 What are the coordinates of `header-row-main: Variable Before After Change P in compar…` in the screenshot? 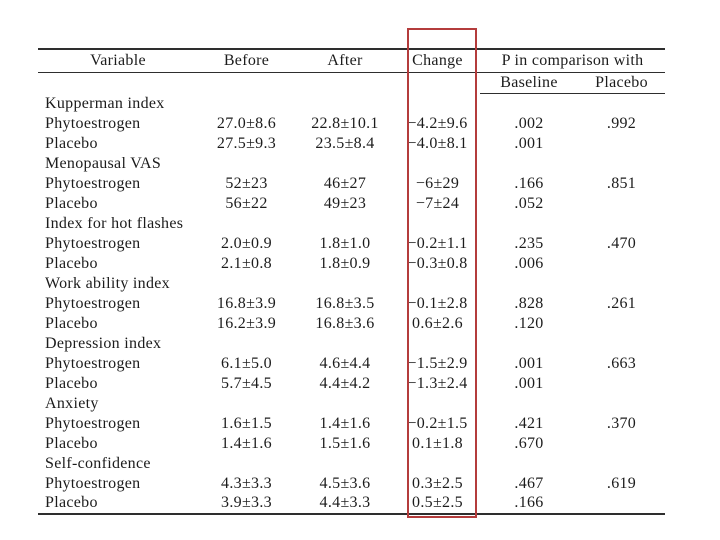 It's located at (351, 61).